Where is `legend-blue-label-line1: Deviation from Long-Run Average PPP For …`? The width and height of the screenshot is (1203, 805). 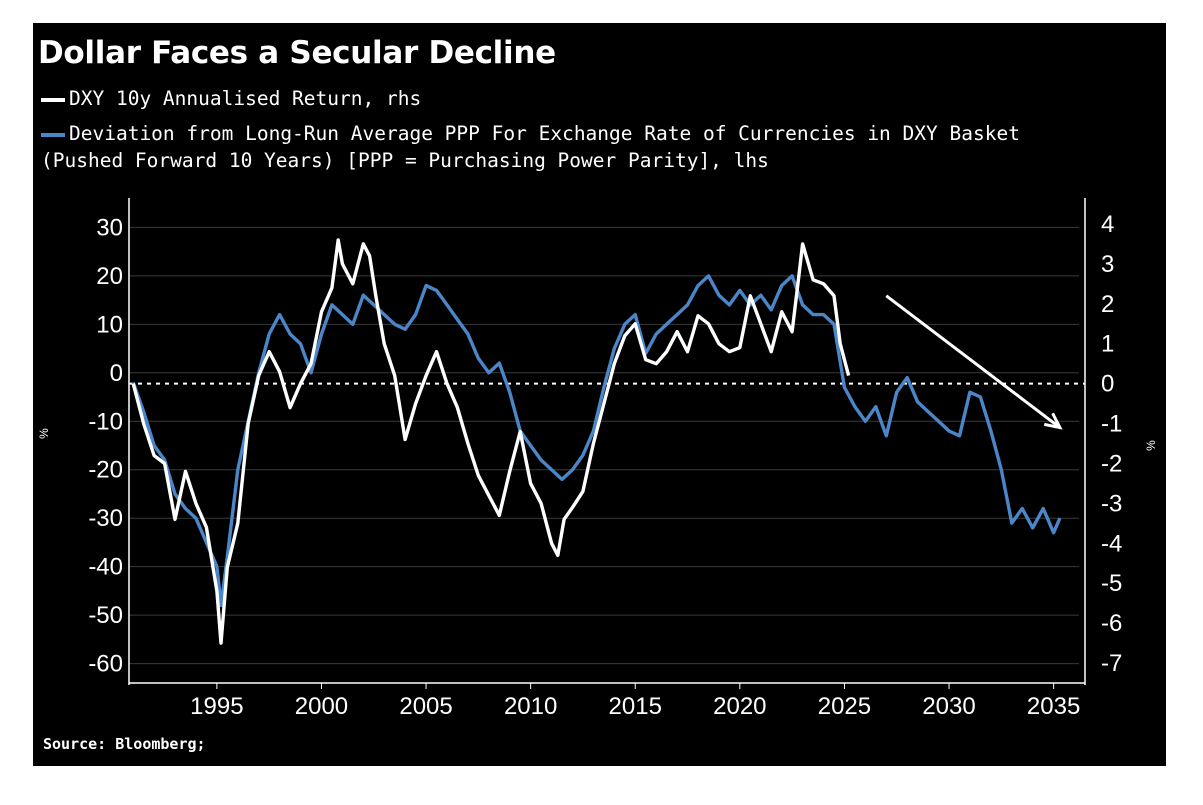 legend-blue-label-line1: Deviation from Long-Run Average PPP For … is located at coordinates (544, 133).